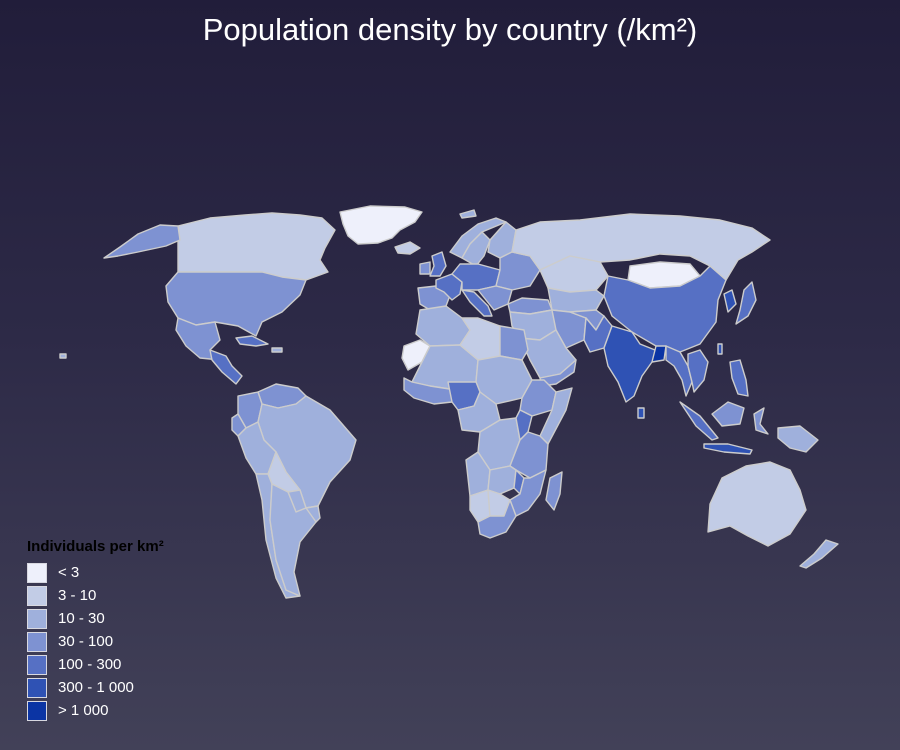 The height and width of the screenshot is (750, 900). What do you see at coordinates (502, 480) in the screenshot?
I see `region-zambia` at bounding box center [502, 480].